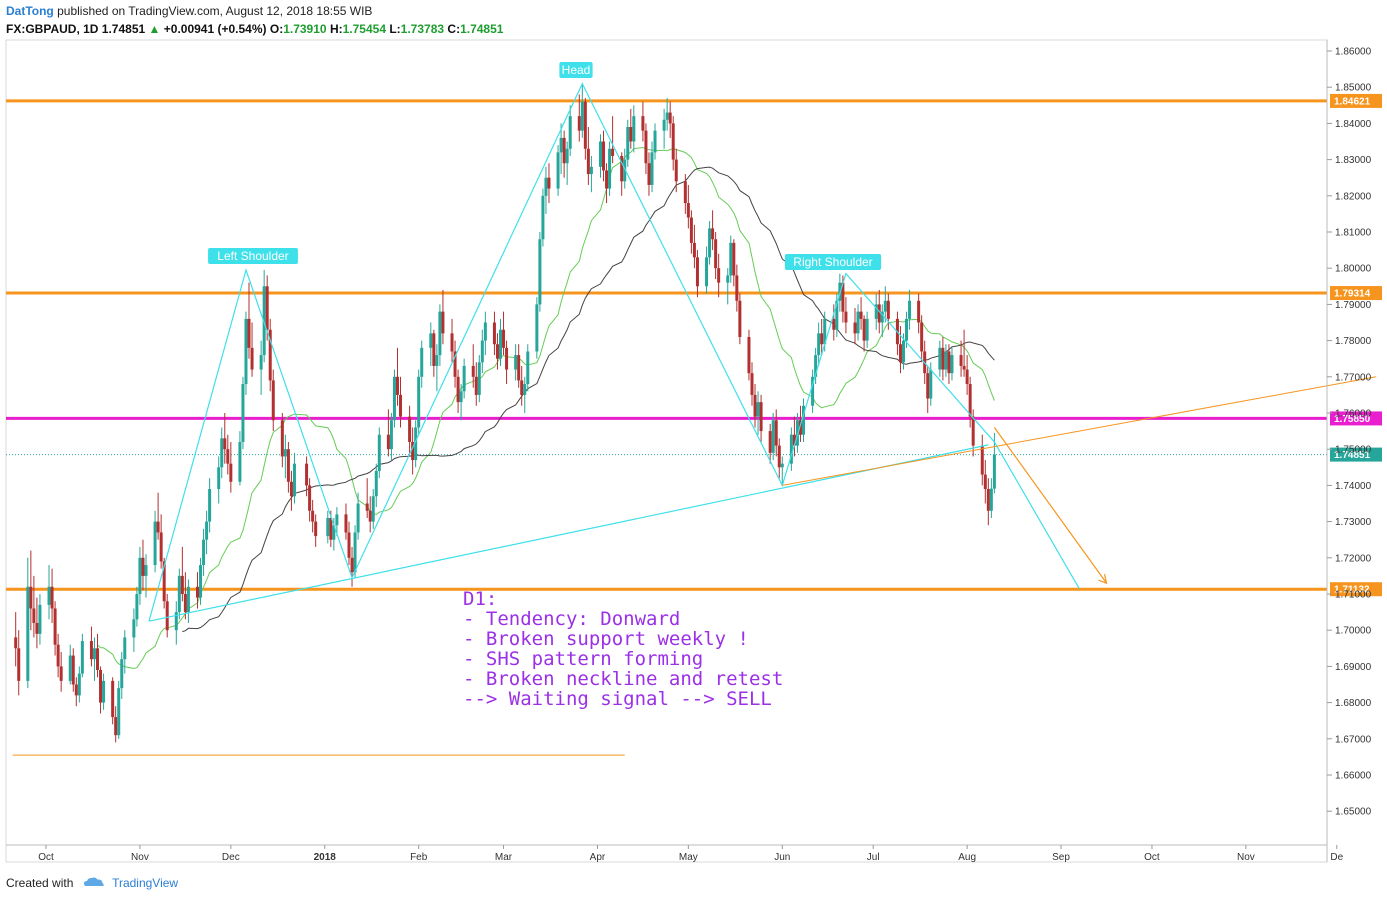  I want to click on time-tick-label: De, so click(1336, 857).